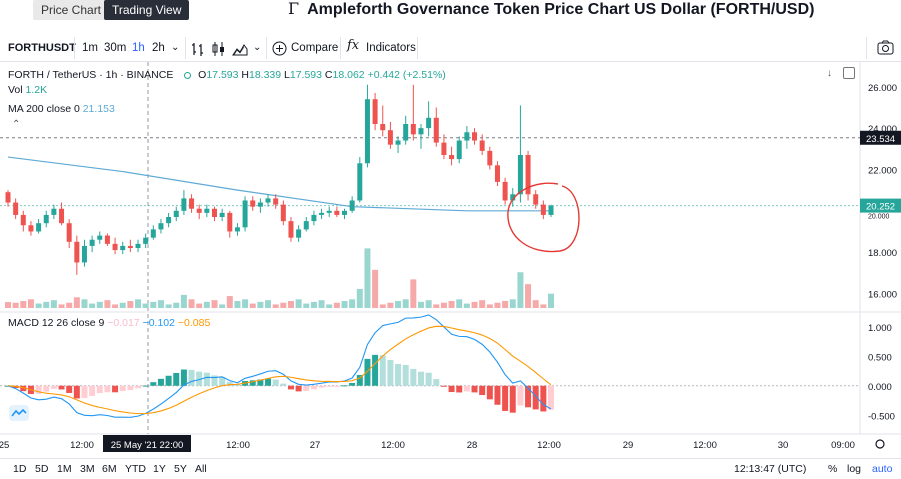  What do you see at coordinates (391, 48) in the screenshot?
I see `indicators-button: Indicators` at bounding box center [391, 48].